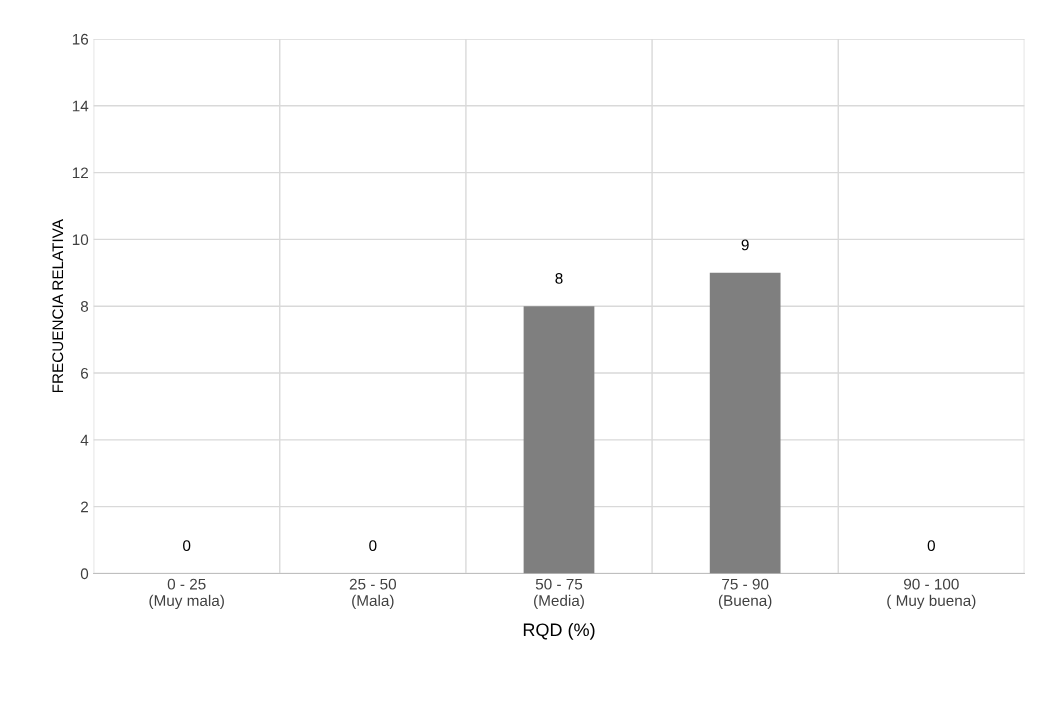  I want to click on y-tick-label: 14, so click(80, 106).